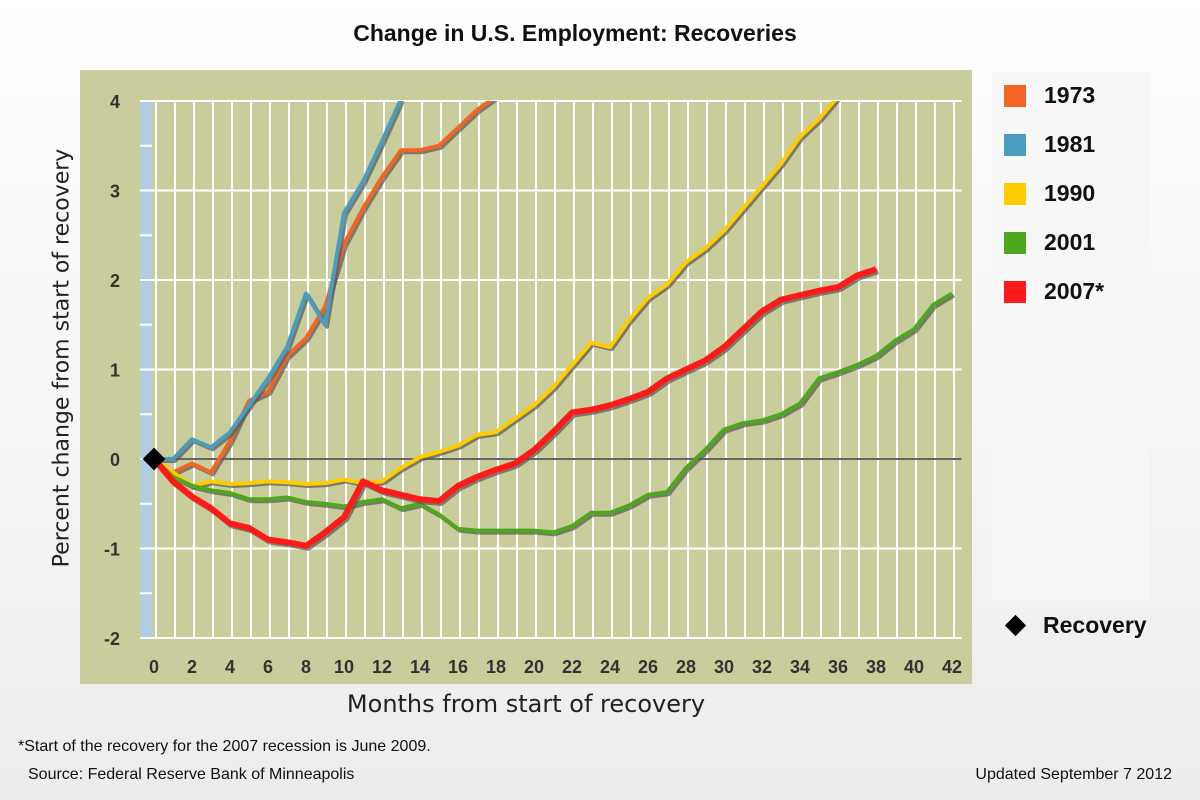 Image resolution: width=1200 pixels, height=800 pixels. I want to click on series-line-1973, so click(323, 288).